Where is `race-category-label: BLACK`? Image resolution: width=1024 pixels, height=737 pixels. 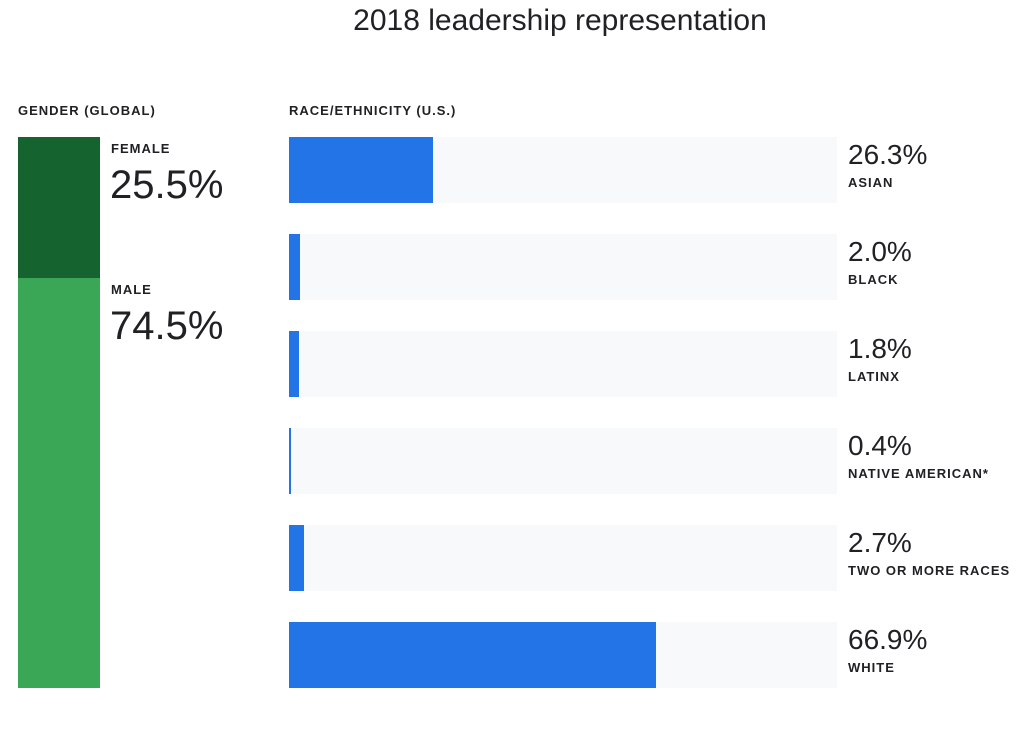
race-category-label: BLACK is located at coordinates (873, 279).